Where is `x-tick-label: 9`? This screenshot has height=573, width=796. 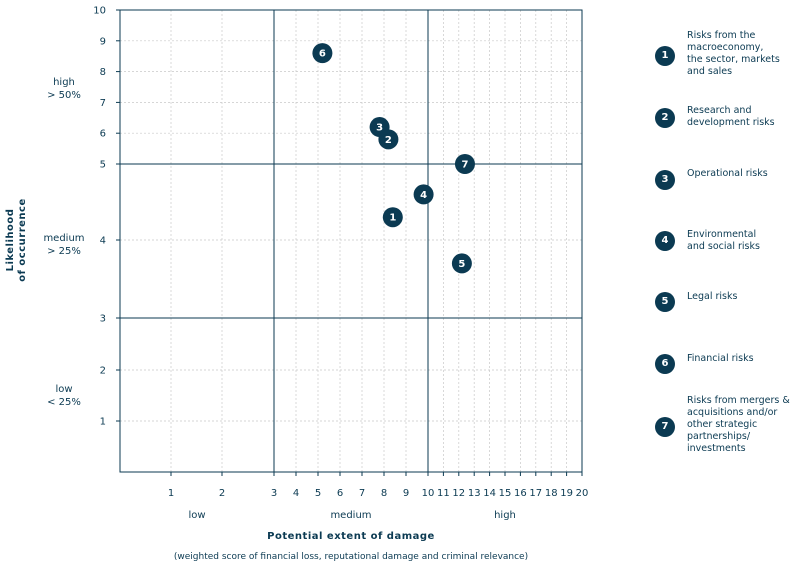 x-tick-label: 9 is located at coordinates (406, 493).